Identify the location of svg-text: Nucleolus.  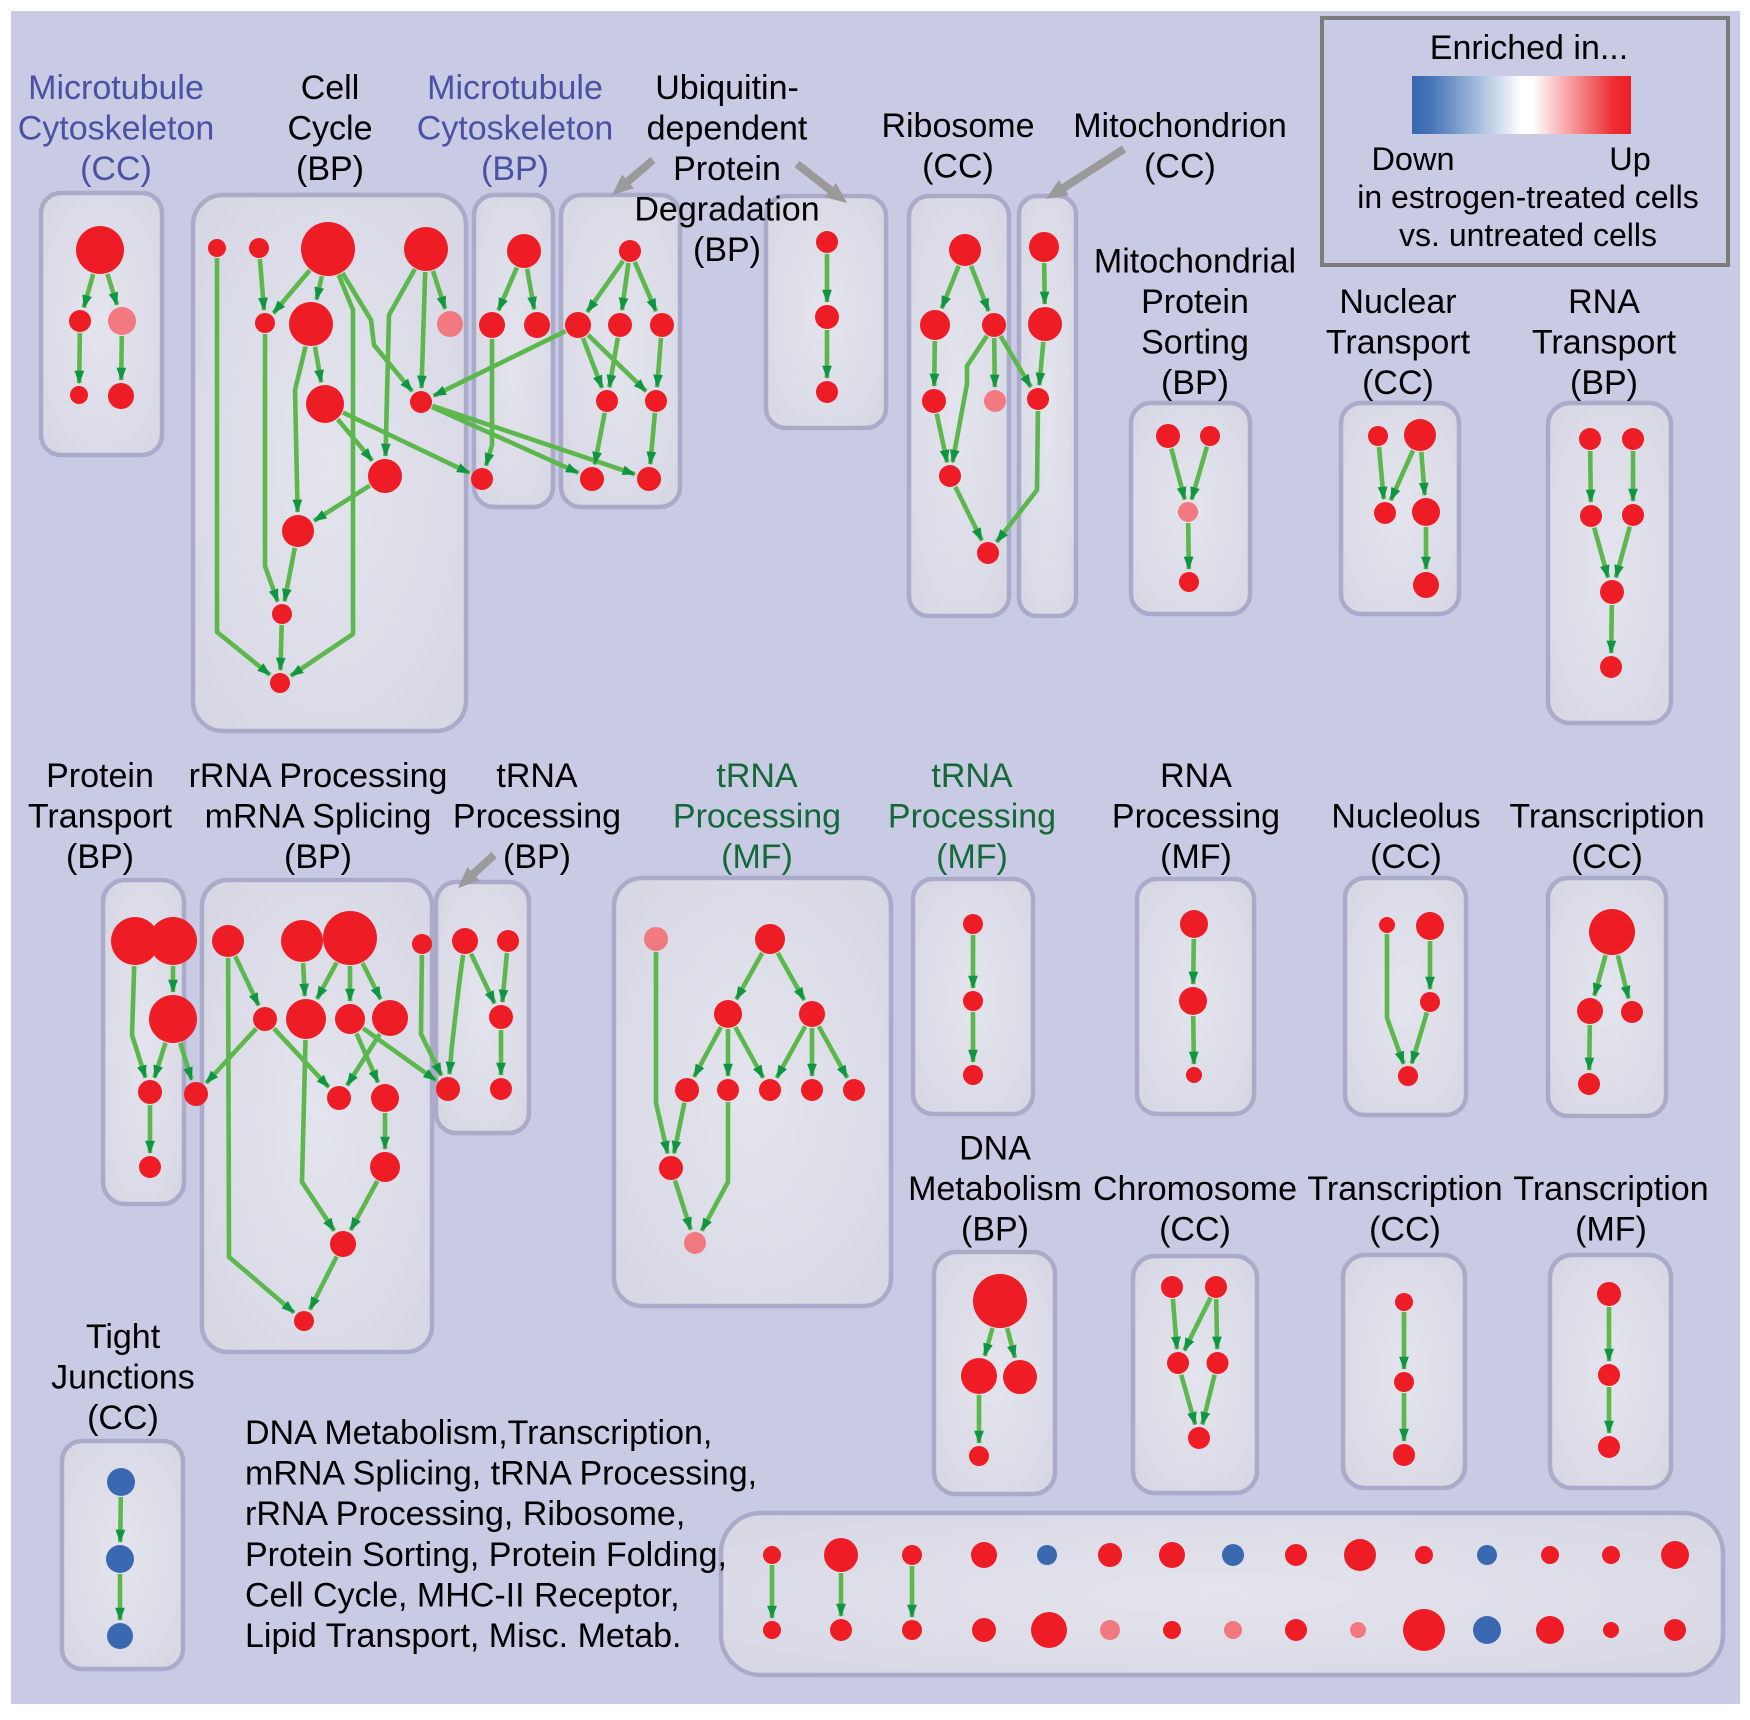
(1405, 817).